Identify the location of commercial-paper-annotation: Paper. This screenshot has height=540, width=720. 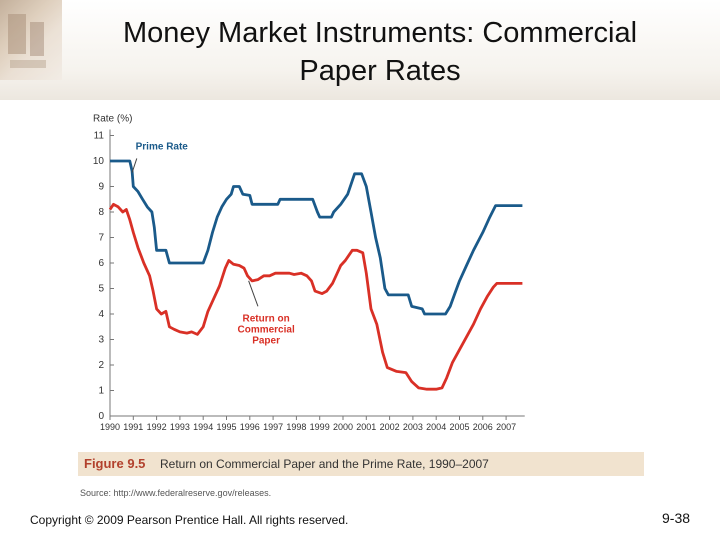
(266, 341).